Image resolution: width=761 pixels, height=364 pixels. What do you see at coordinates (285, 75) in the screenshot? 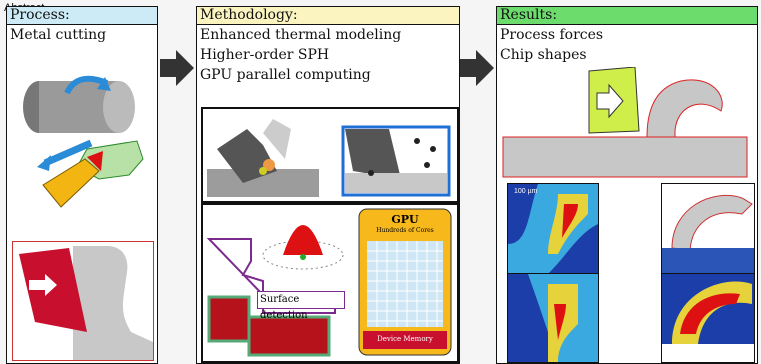
I see `methodology-bullet-3: GPU parallel computing` at bounding box center [285, 75].